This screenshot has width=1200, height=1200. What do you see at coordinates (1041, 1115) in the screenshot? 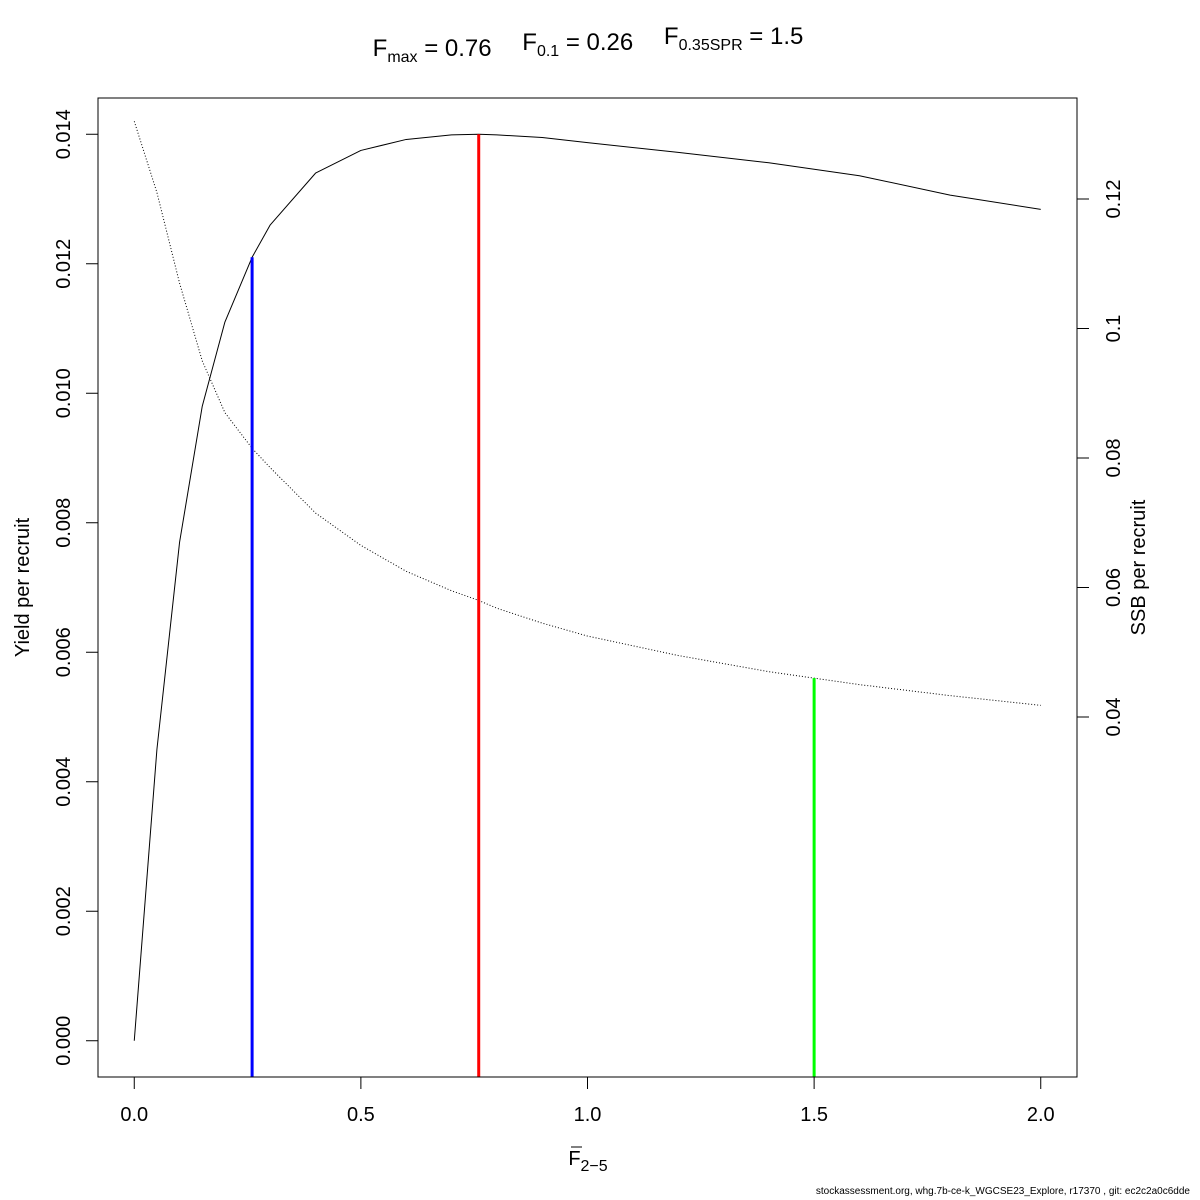
I see `x-tick-label: 2.0` at bounding box center [1041, 1115].